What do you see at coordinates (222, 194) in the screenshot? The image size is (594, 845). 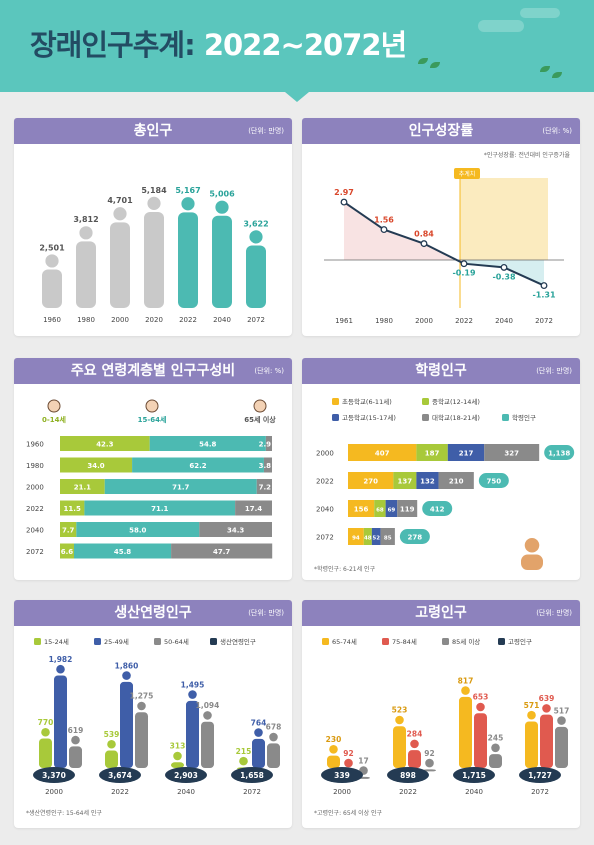 I see `population-value-label: 5,006` at bounding box center [222, 194].